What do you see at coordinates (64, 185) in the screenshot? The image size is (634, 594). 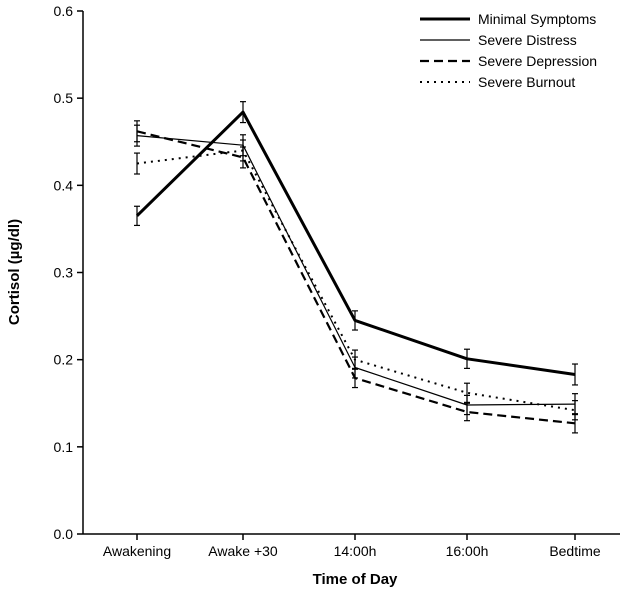 I see `y-tick-label: 0.4` at bounding box center [64, 185].